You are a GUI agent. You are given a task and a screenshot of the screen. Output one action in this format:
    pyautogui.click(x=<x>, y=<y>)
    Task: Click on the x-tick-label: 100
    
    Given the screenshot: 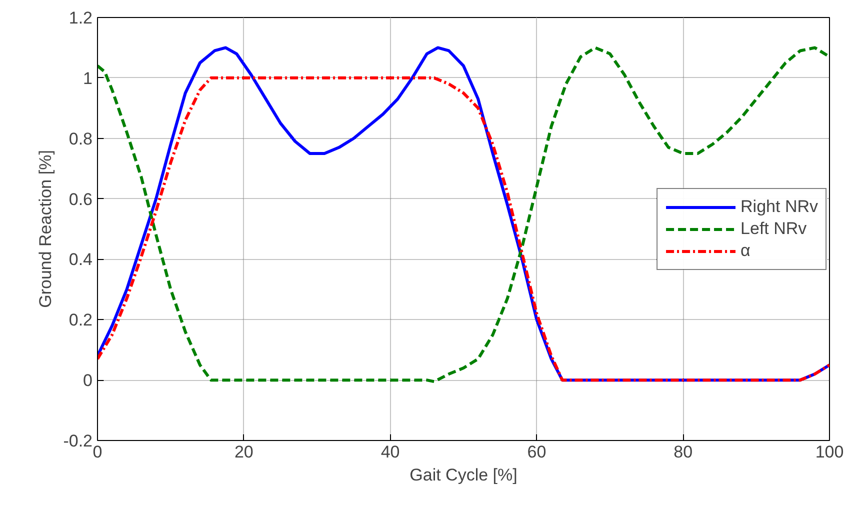 What is the action you would take?
    pyautogui.click(x=829, y=452)
    